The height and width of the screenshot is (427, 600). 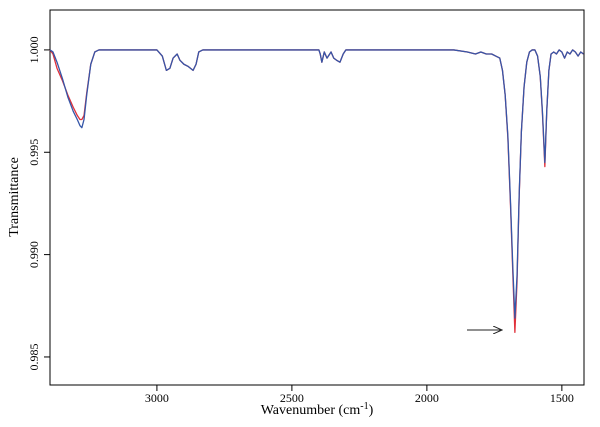 I want to click on x-tick-label: 2500, so click(x=292, y=398).